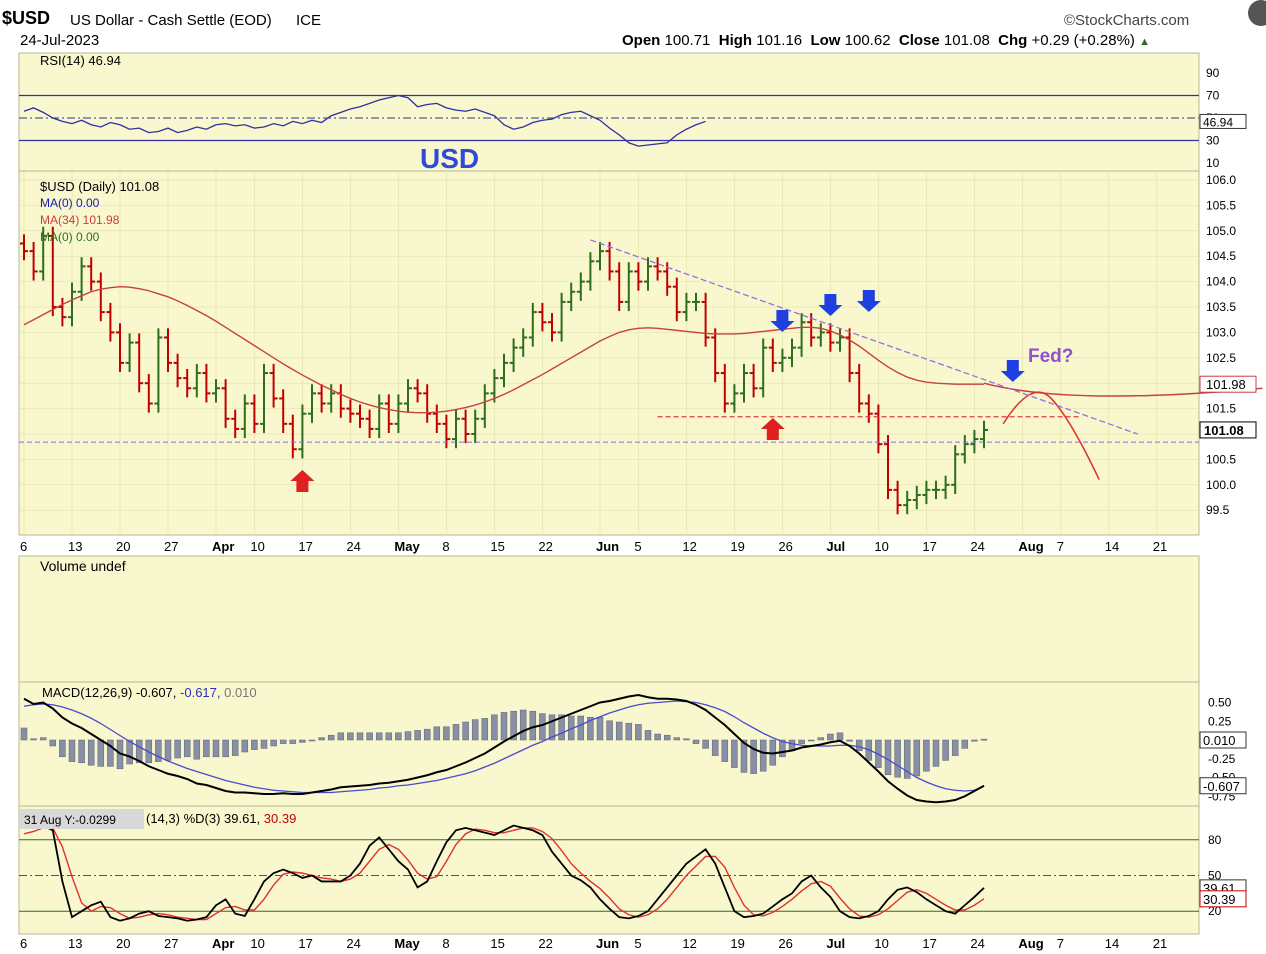 The width and height of the screenshot is (1266, 954). I want to click on fed-annotation: Fed?, so click(1050, 356).